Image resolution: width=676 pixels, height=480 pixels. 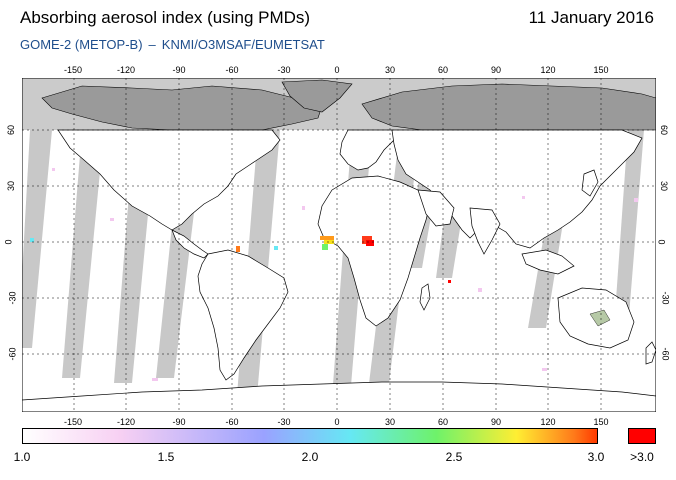 I want to click on lat-tick-left: 0, so click(x=8, y=242).